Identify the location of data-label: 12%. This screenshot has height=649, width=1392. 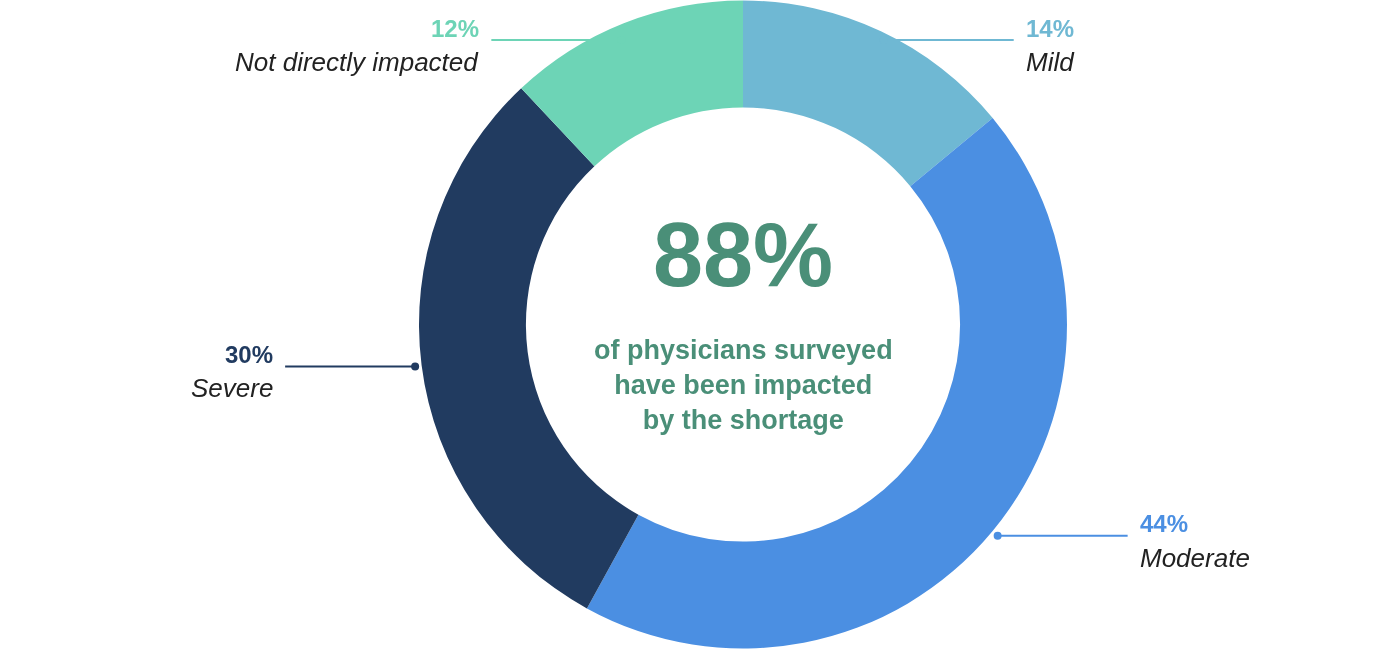
(455, 28).